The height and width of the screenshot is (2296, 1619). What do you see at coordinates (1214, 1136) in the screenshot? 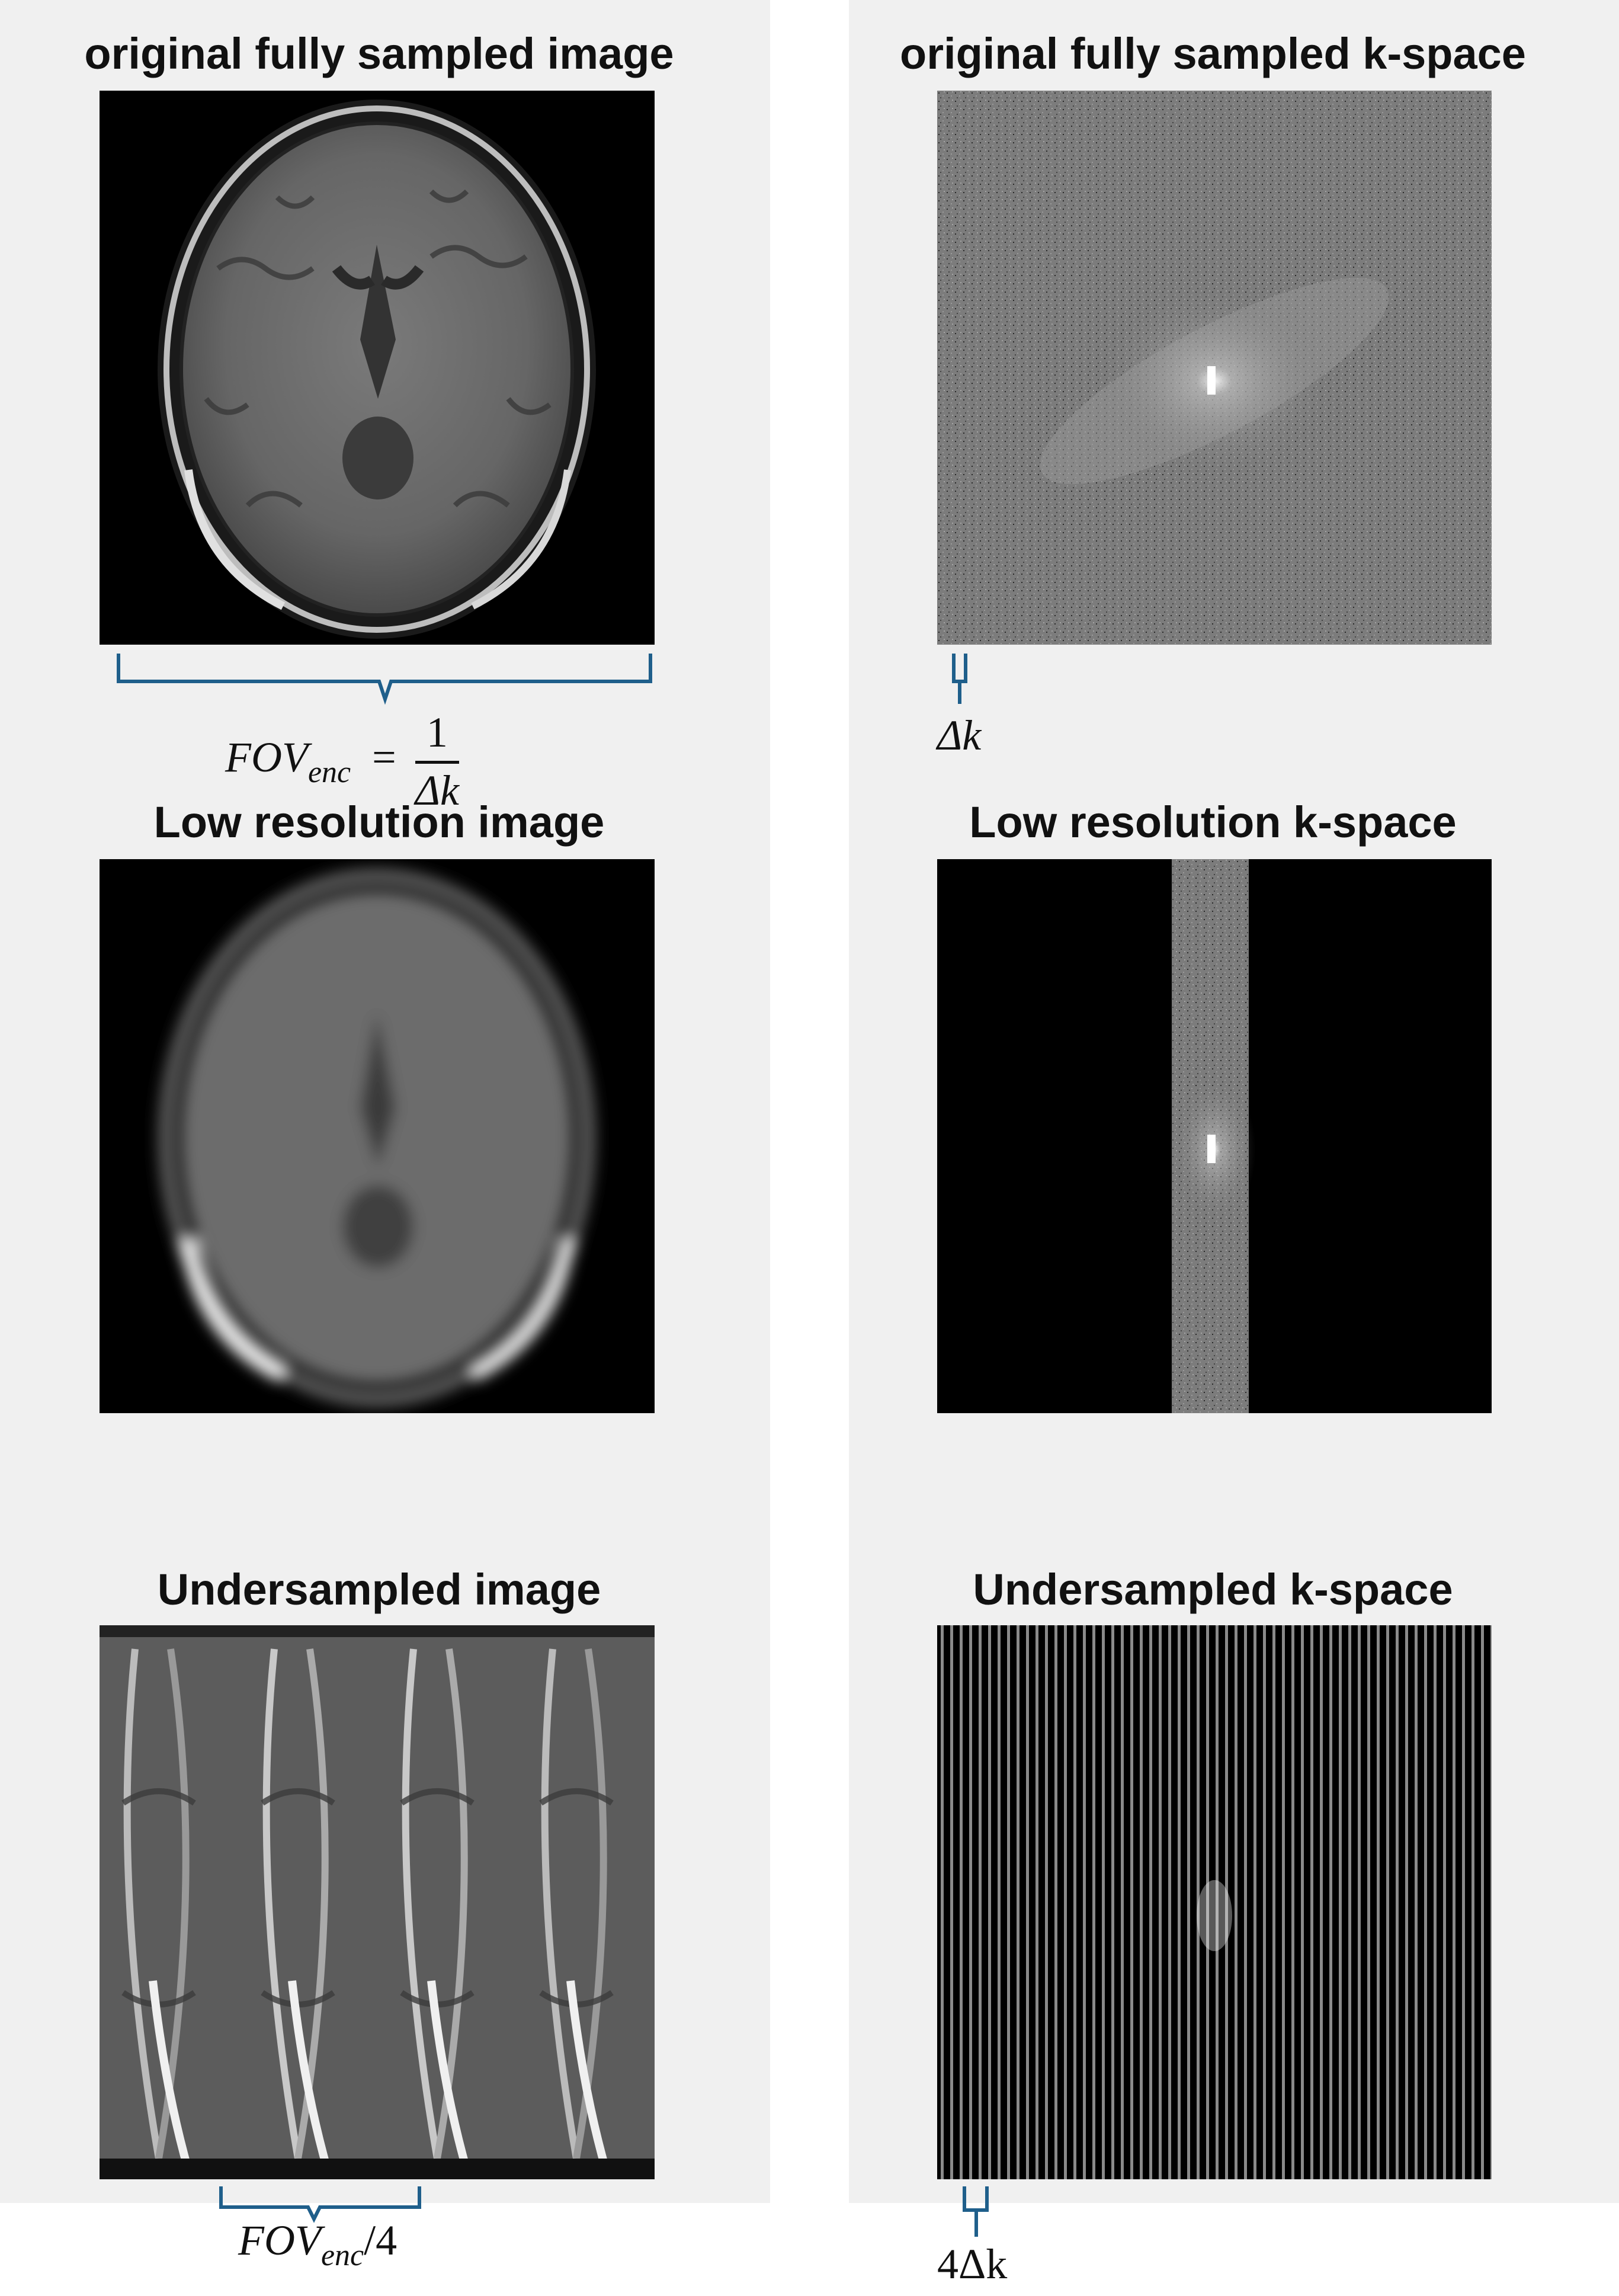
I see `lowres-kspace-image` at bounding box center [1214, 1136].